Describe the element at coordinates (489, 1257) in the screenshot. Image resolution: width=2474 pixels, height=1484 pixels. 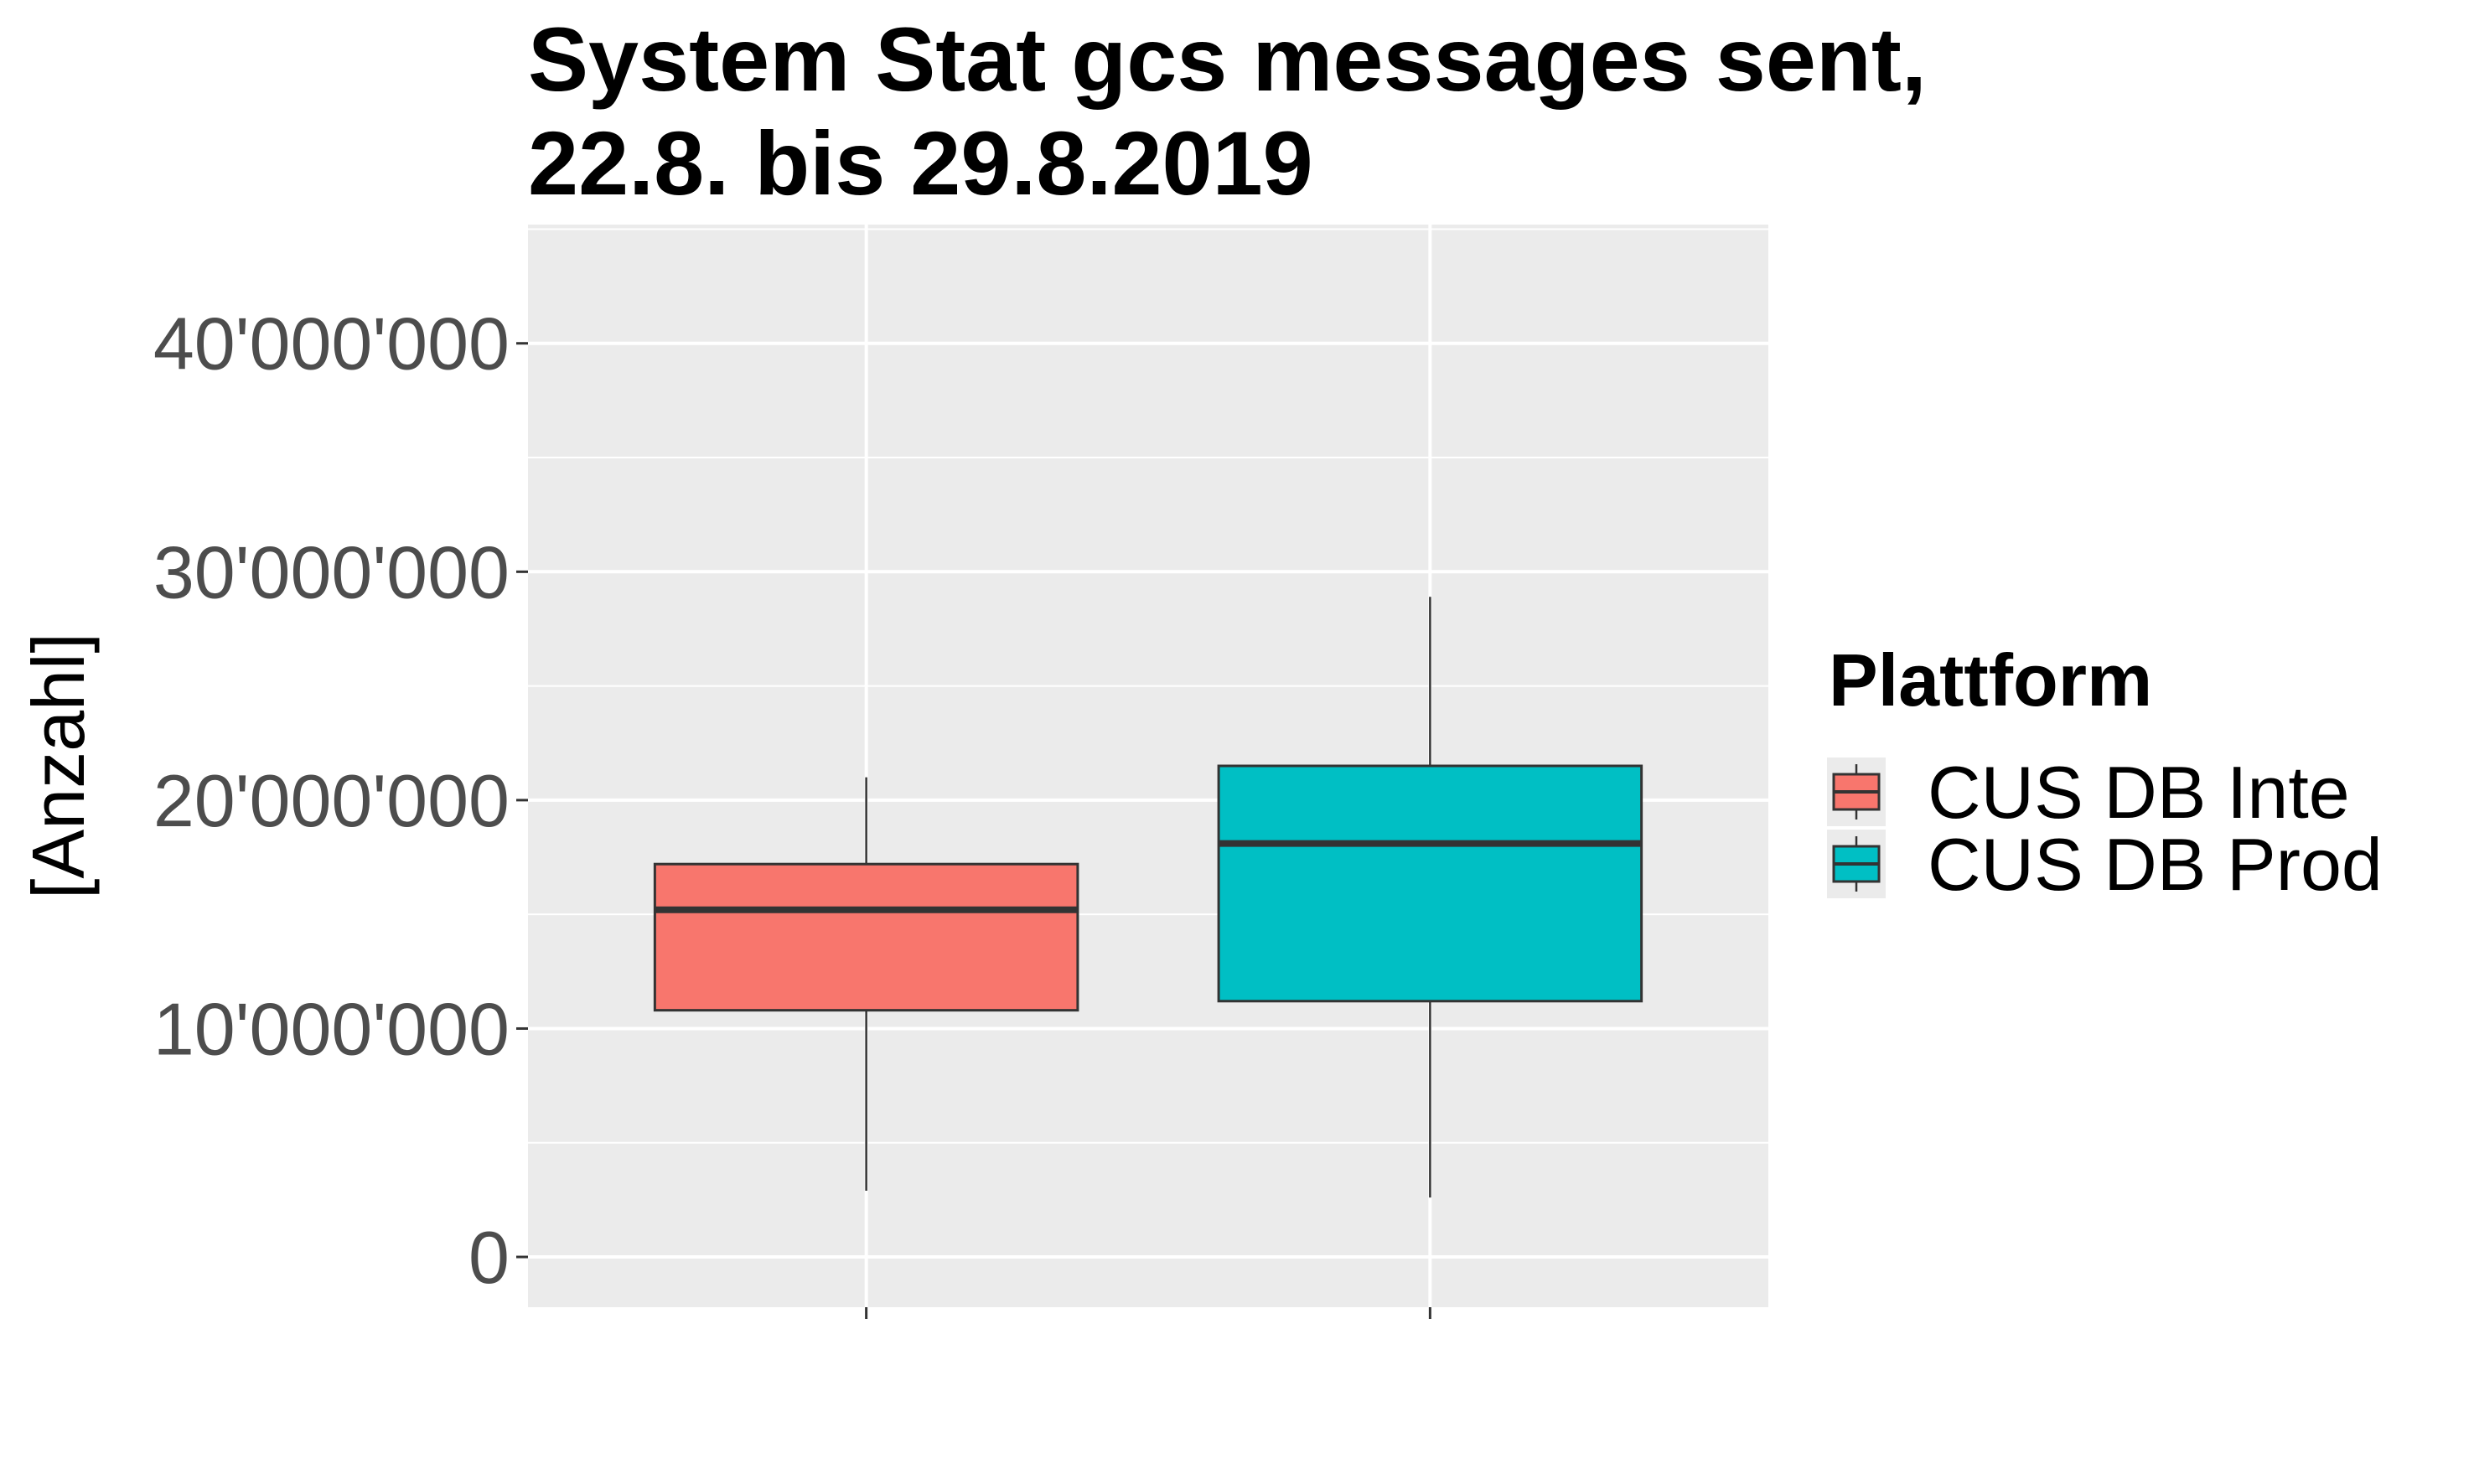
I see `y-tick-label: 0` at that location.